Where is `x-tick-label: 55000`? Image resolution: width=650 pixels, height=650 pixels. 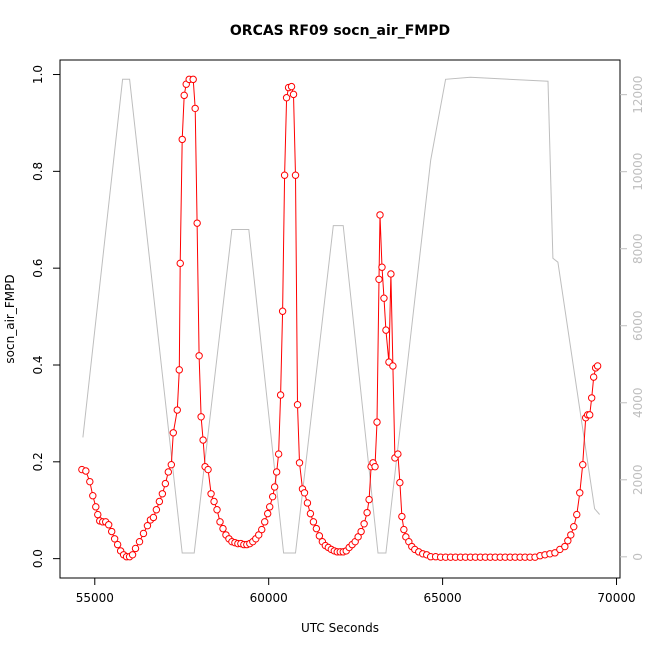 x-tick-label: 55000 is located at coordinates (95, 598).